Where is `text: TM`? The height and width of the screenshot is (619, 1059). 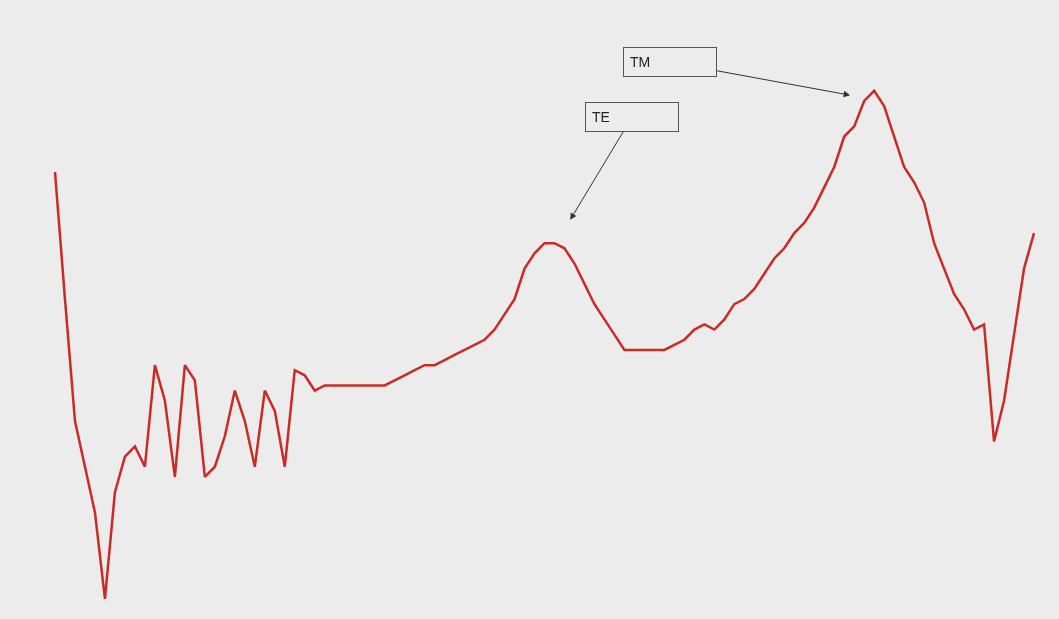 text: TM is located at coordinates (640, 62).